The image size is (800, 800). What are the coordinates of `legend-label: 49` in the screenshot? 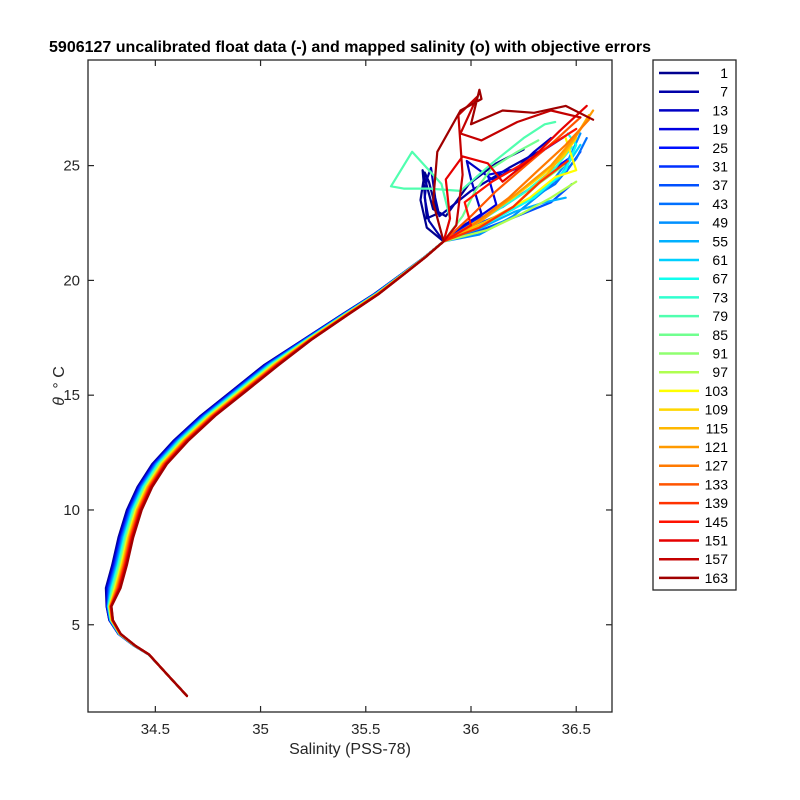 It's located at (720, 223).